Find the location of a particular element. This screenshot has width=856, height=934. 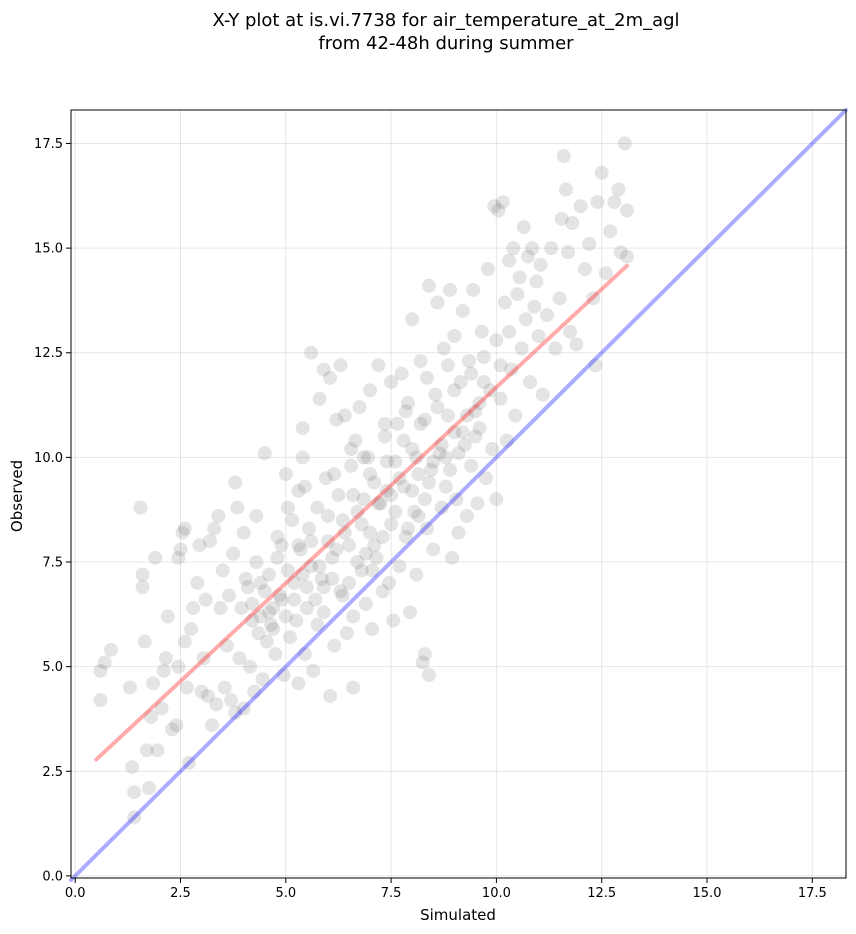

y-tick-label: 5.0 is located at coordinates (52, 667).